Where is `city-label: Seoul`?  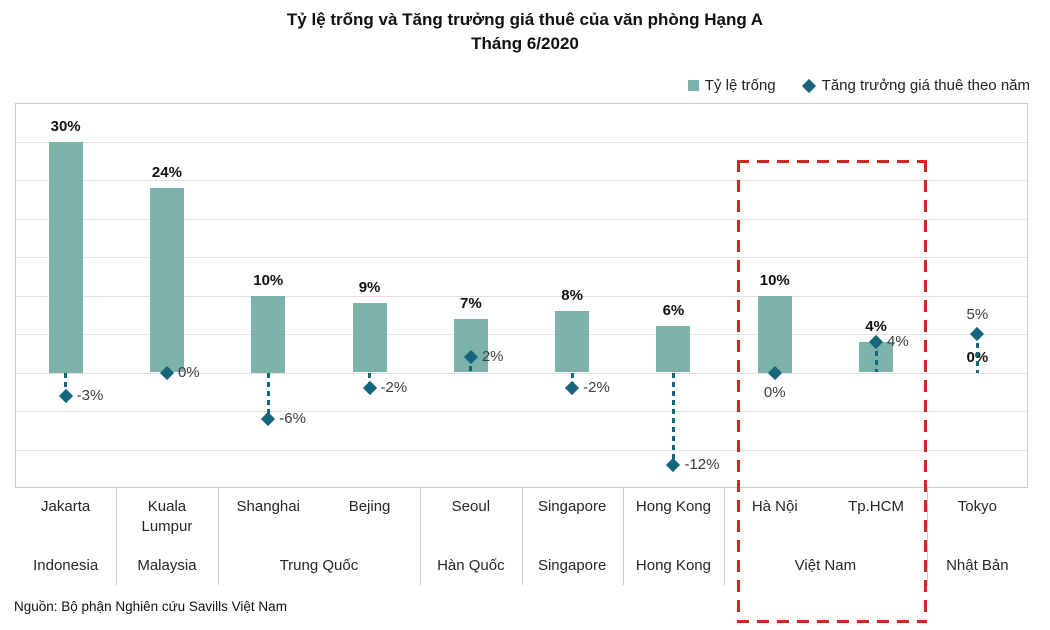 city-label: Seoul is located at coordinates (471, 506).